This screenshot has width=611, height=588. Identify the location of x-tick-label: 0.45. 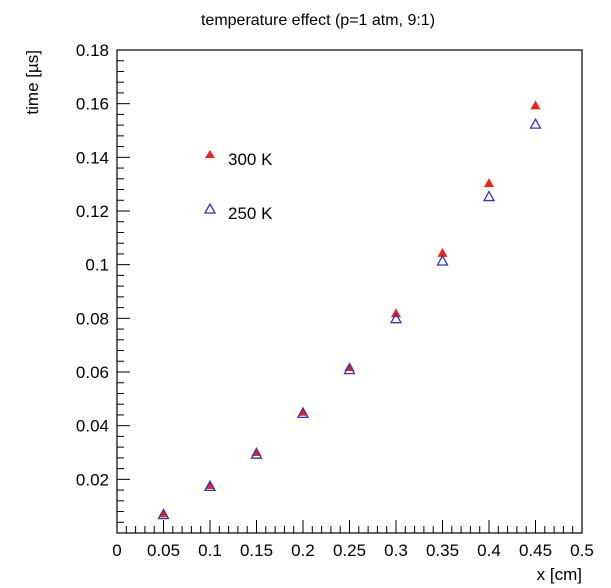
(535, 550).